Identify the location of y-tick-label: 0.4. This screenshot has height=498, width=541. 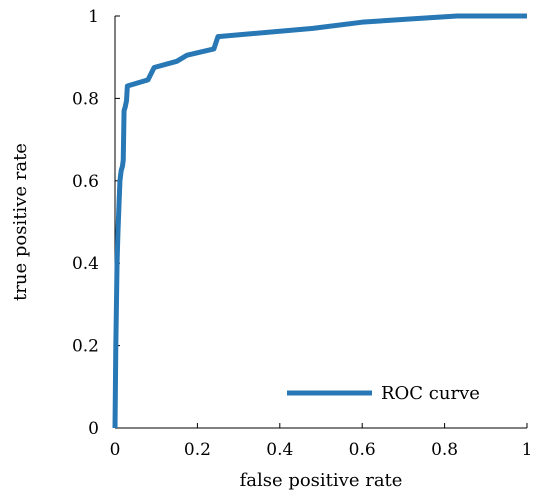
(85, 264).